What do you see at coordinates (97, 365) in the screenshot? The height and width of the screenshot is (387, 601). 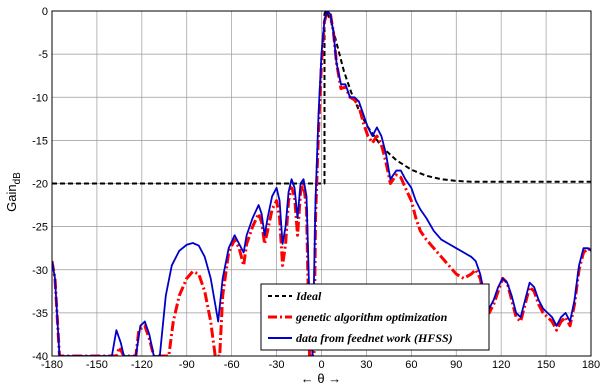 I see `x-tick-label: -150` at bounding box center [97, 365].